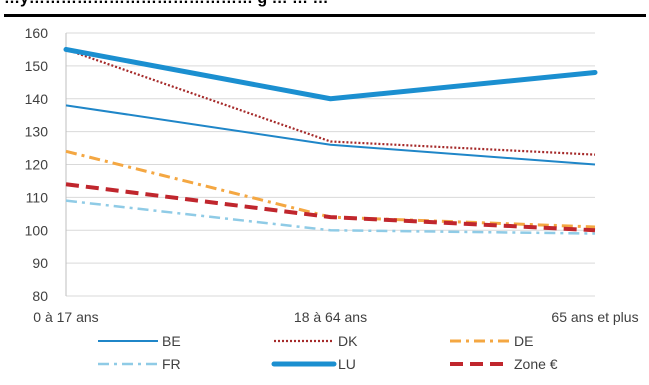 This screenshot has height=385, width=649. I want to click on x-tick-label: 18 à 64 ans, so click(330, 317).